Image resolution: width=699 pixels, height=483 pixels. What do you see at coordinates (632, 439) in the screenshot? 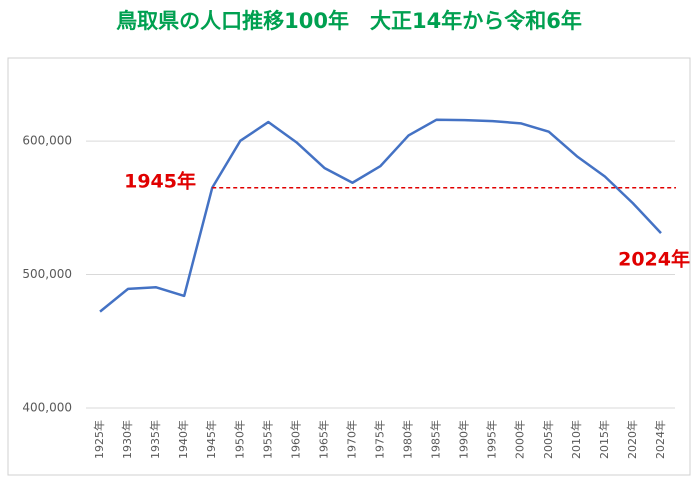
I see `x-tick-label: 2020年` at bounding box center [632, 439].